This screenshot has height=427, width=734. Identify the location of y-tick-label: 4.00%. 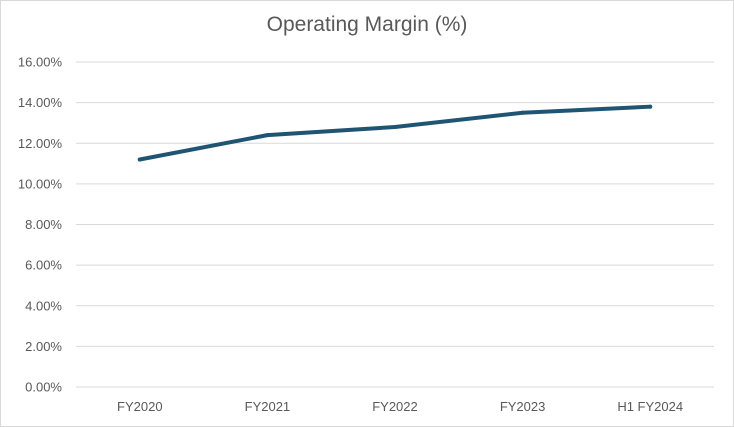
(43, 305).